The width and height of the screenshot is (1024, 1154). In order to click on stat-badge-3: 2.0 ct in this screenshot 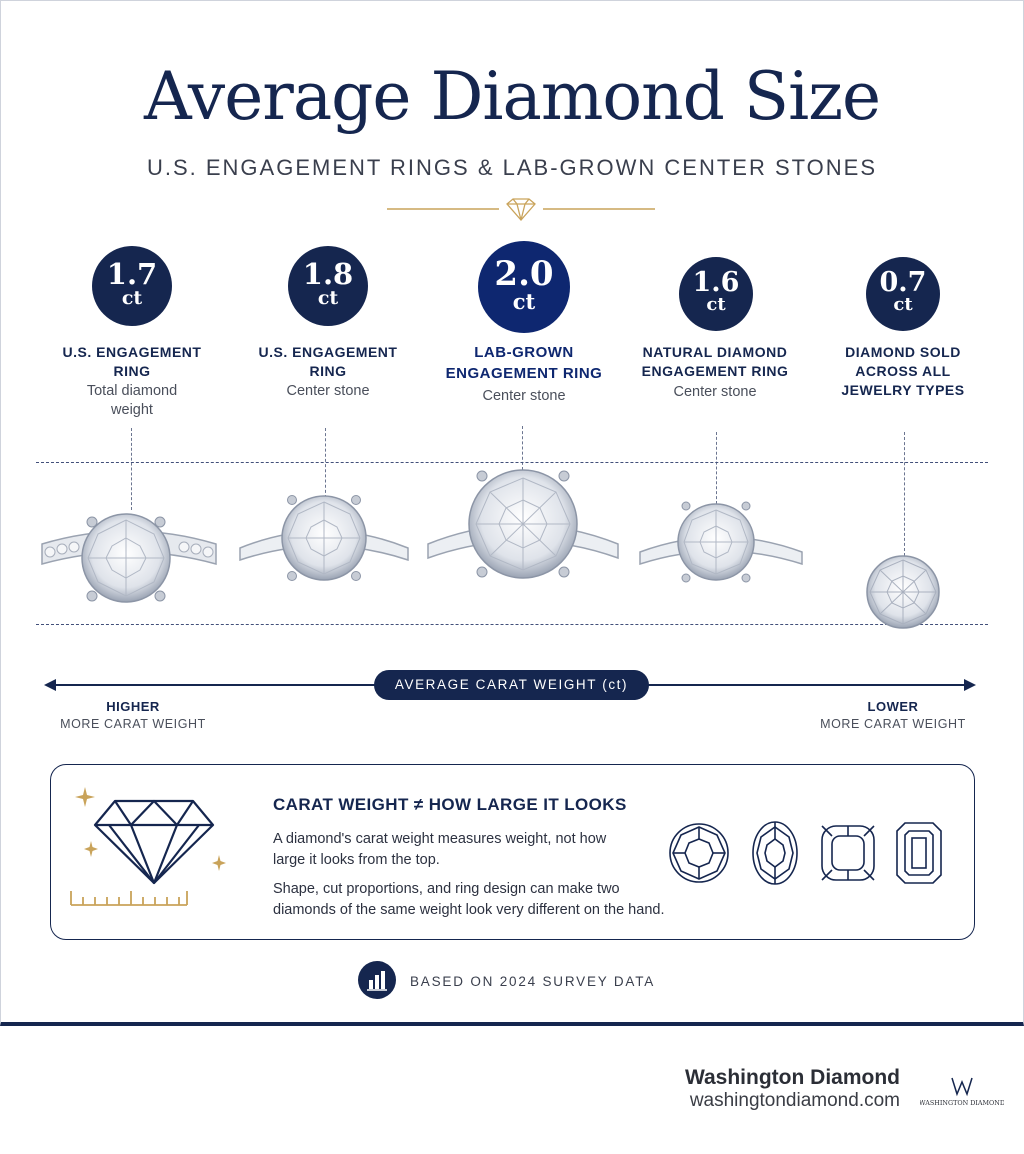, I will do `click(524, 287)`.